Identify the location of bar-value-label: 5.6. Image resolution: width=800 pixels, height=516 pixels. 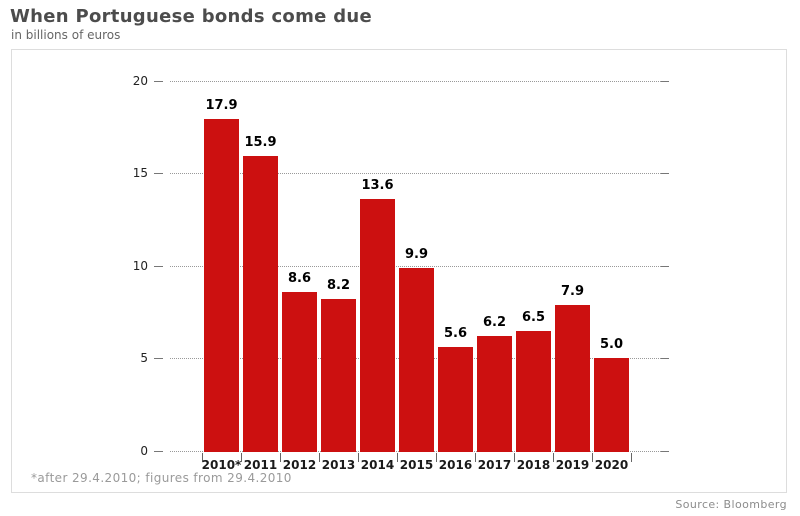
(455, 333).